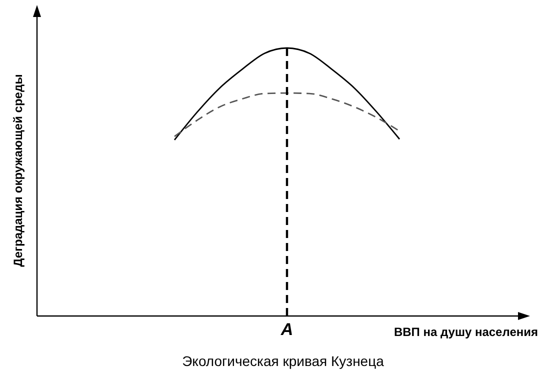 Image resolution: width=546 pixels, height=382 pixels. What do you see at coordinates (283, 361) in the screenshot?
I see `text: Экологическая кривая Кузнеца` at bounding box center [283, 361].